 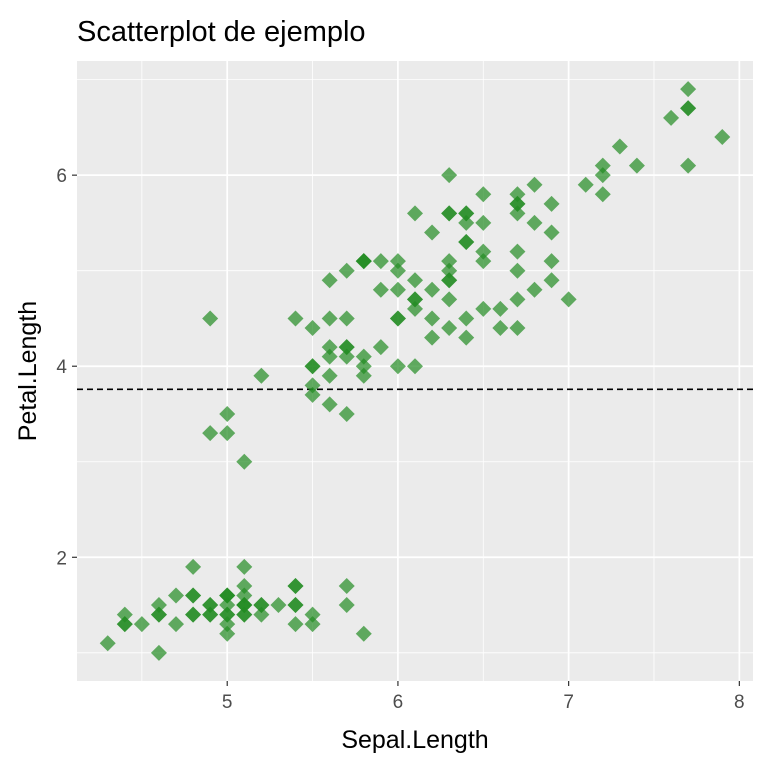 What do you see at coordinates (28, 371) in the screenshot?
I see `y-axis-title: Petal.Length` at bounding box center [28, 371].